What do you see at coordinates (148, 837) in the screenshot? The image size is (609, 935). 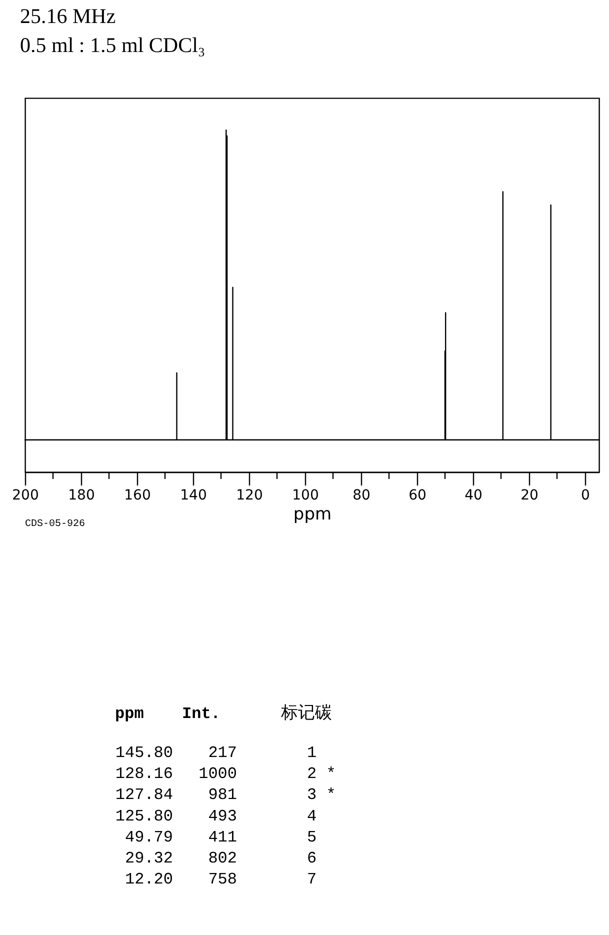 I see `text: 49.79` at bounding box center [148, 837].